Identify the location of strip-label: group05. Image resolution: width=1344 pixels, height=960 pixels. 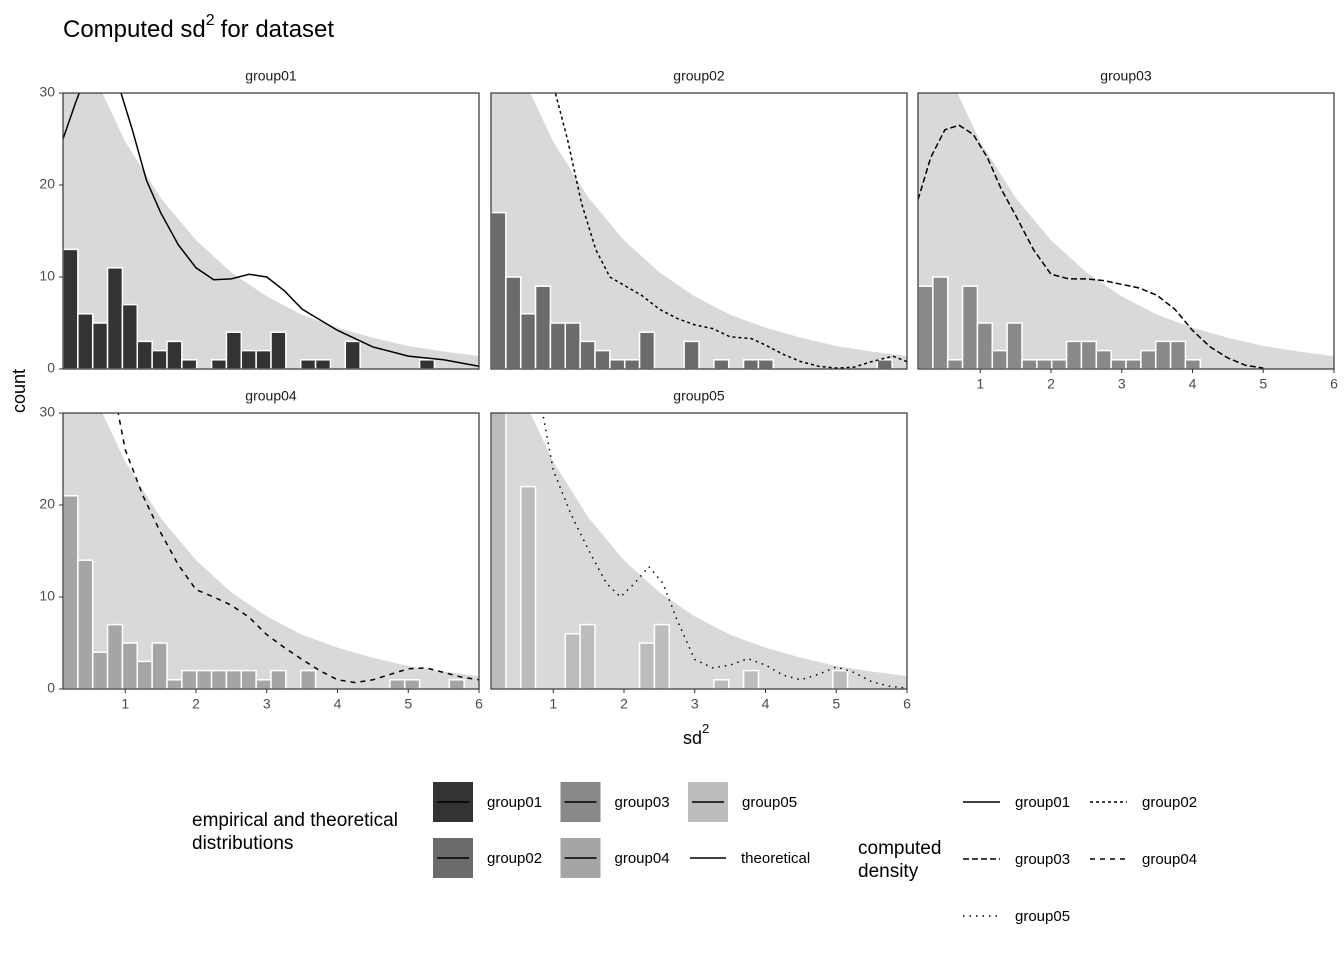
(699, 396).